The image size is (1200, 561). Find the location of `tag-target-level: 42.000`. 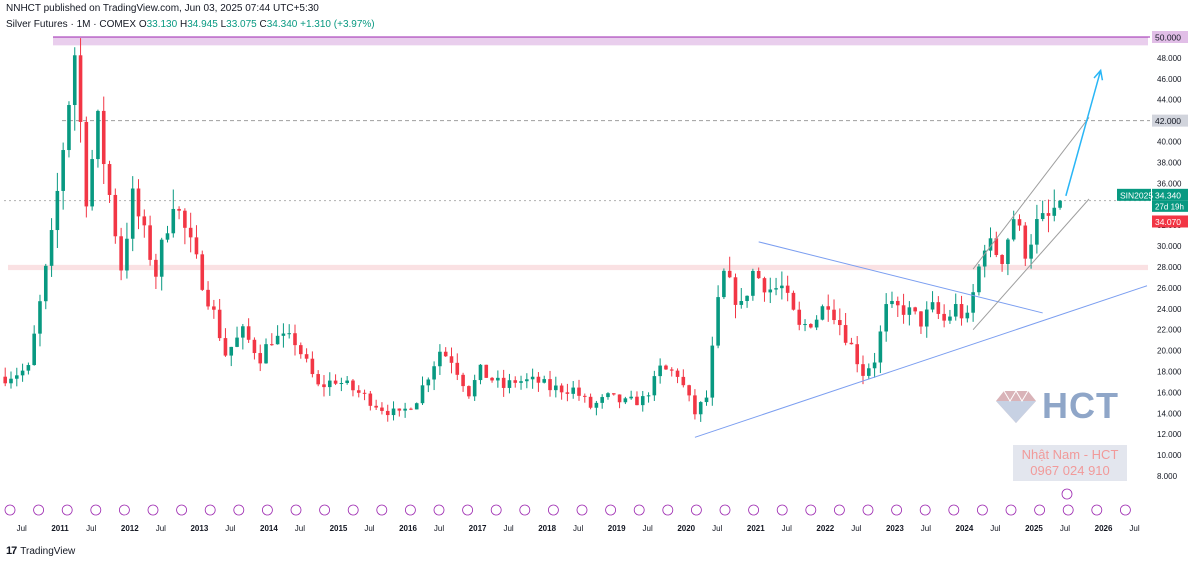

tag-target-level: 42.000 is located at coordinates (1168, 121).